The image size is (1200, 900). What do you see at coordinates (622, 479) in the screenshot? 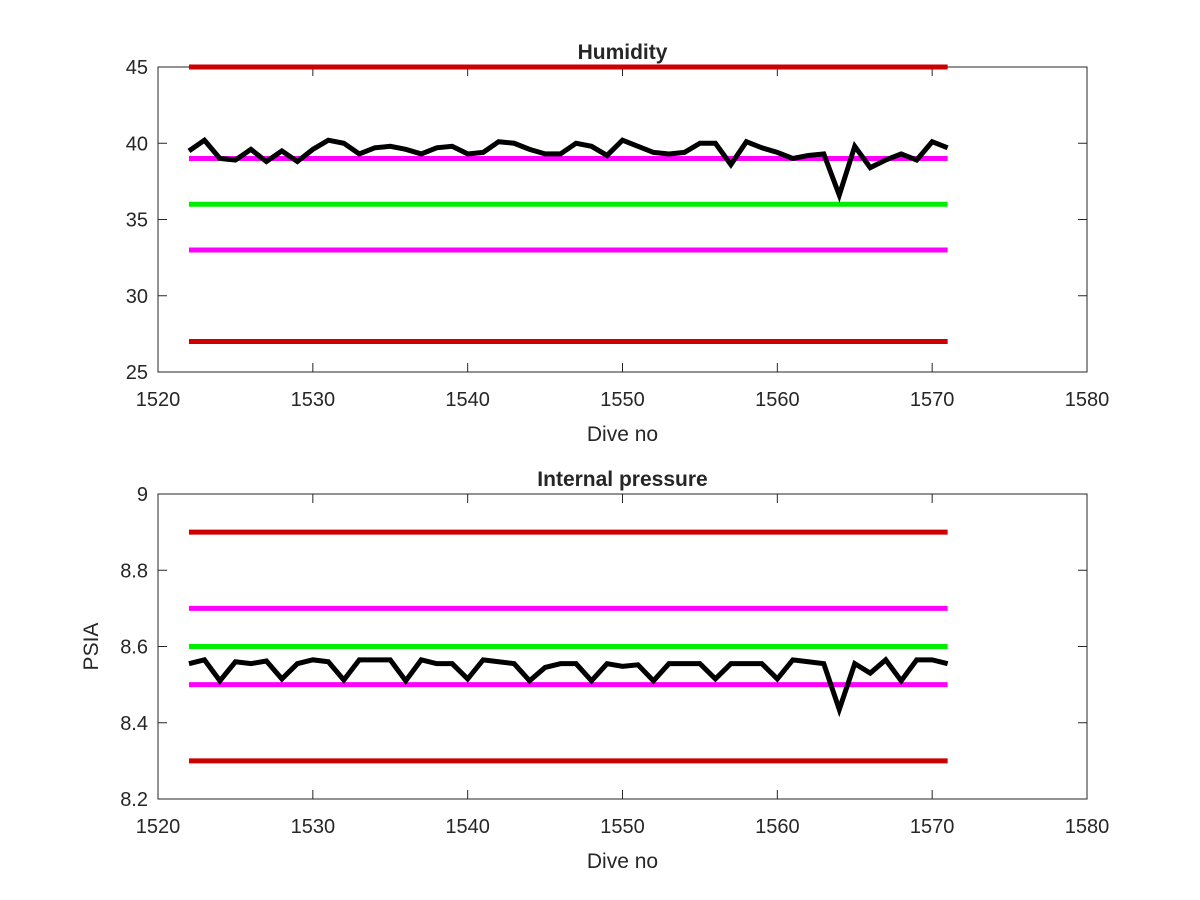
I see `chart-title: Internal pressure` at bounding box center [622, 479].